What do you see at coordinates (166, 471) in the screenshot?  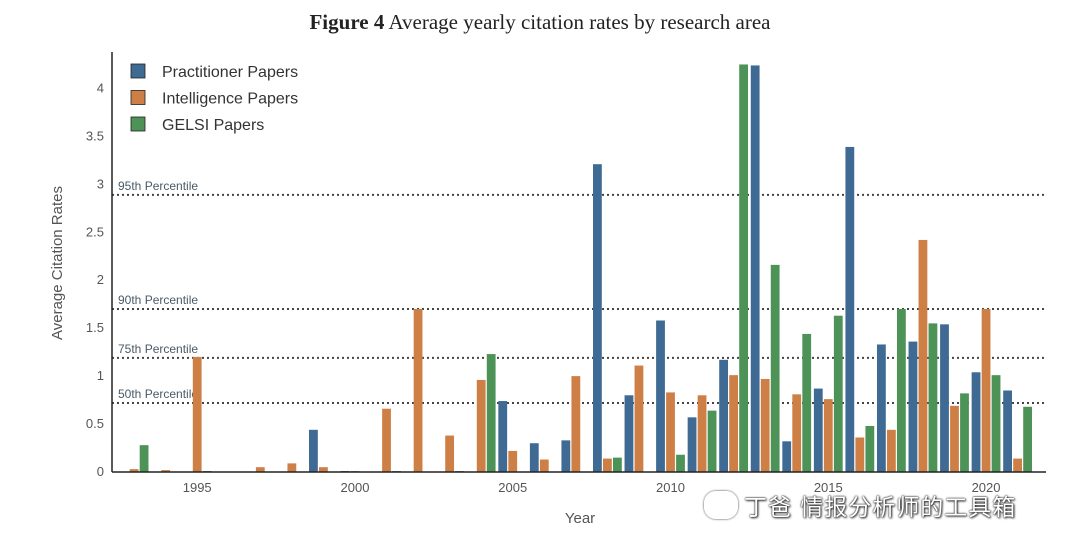 I see `bar-intelligence-papers-1994` at bounding box center [166, 471].